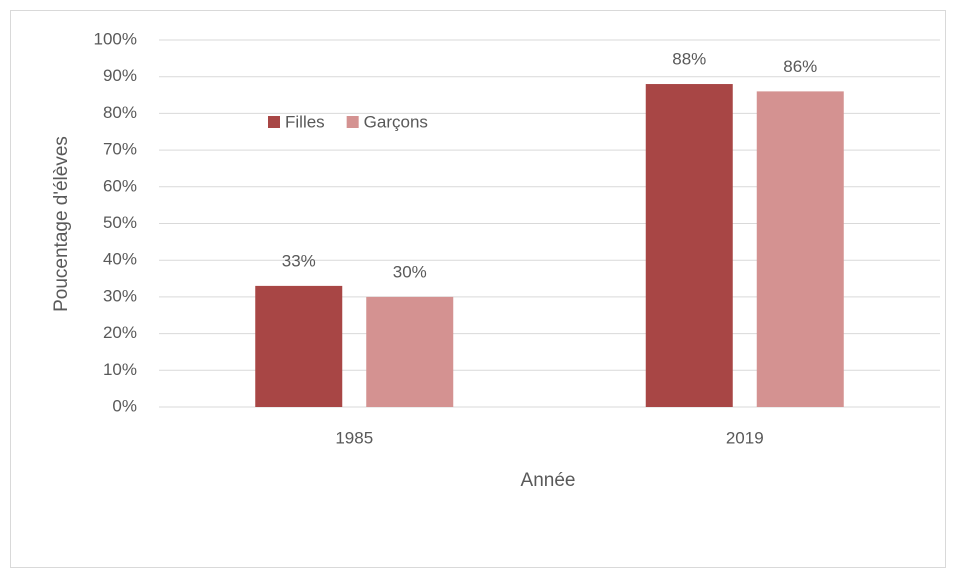  What do you see at coordinates (120, 332) in the screenshot?
I see `y-tick-label: 20%` at bounding box center [120, 332].